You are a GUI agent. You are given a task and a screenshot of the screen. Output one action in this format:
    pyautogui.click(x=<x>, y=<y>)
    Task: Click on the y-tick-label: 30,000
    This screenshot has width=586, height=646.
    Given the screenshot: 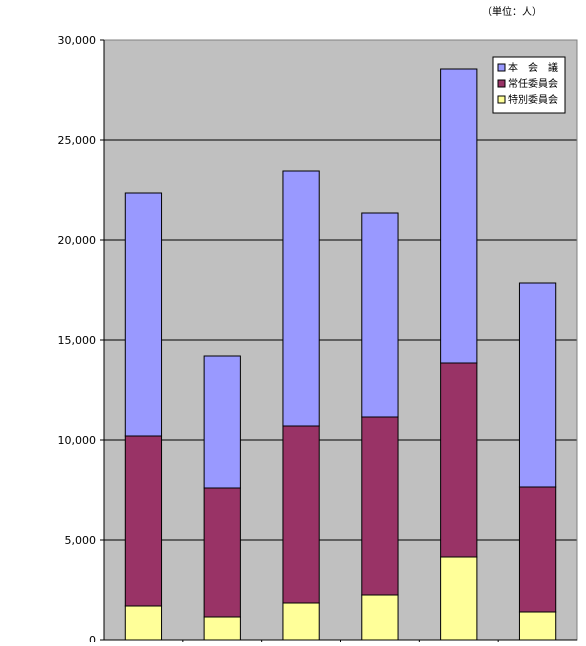 What is the action you would take?
    pyautogui.click(x=77, y=40)
    